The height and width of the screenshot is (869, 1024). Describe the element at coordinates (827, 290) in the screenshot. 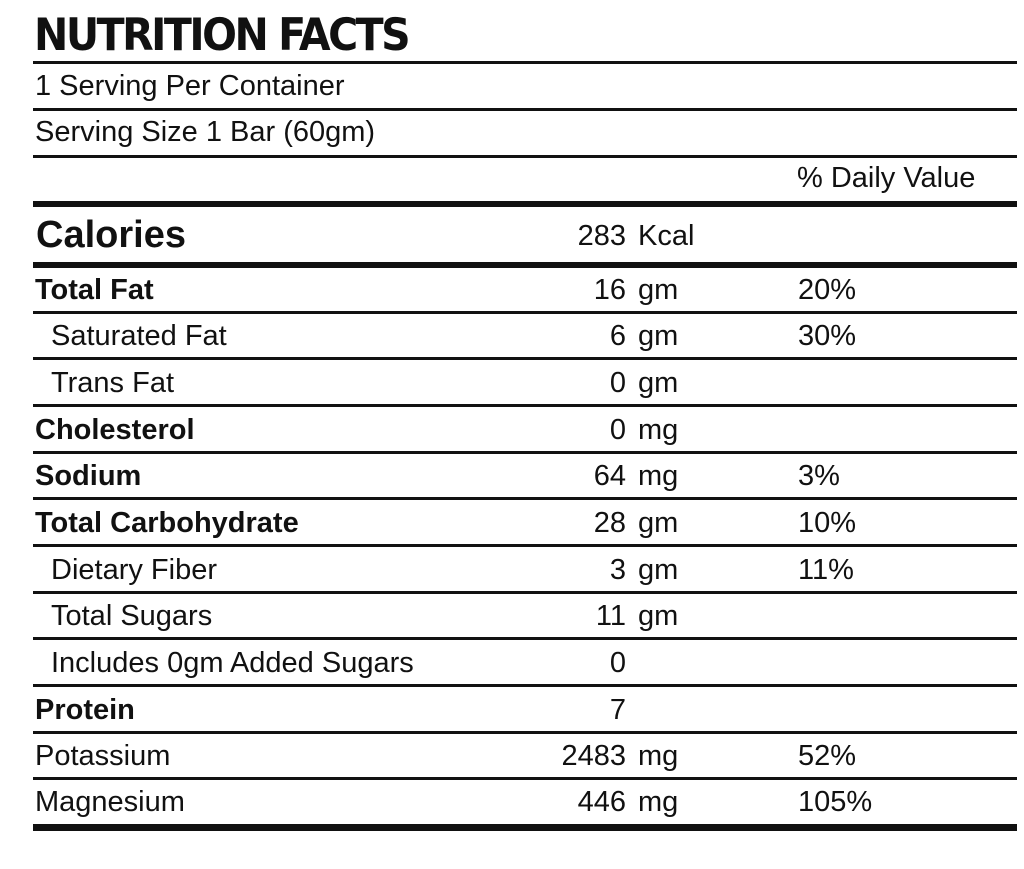

I see `nutrient-daily-value: 20%` at that location.